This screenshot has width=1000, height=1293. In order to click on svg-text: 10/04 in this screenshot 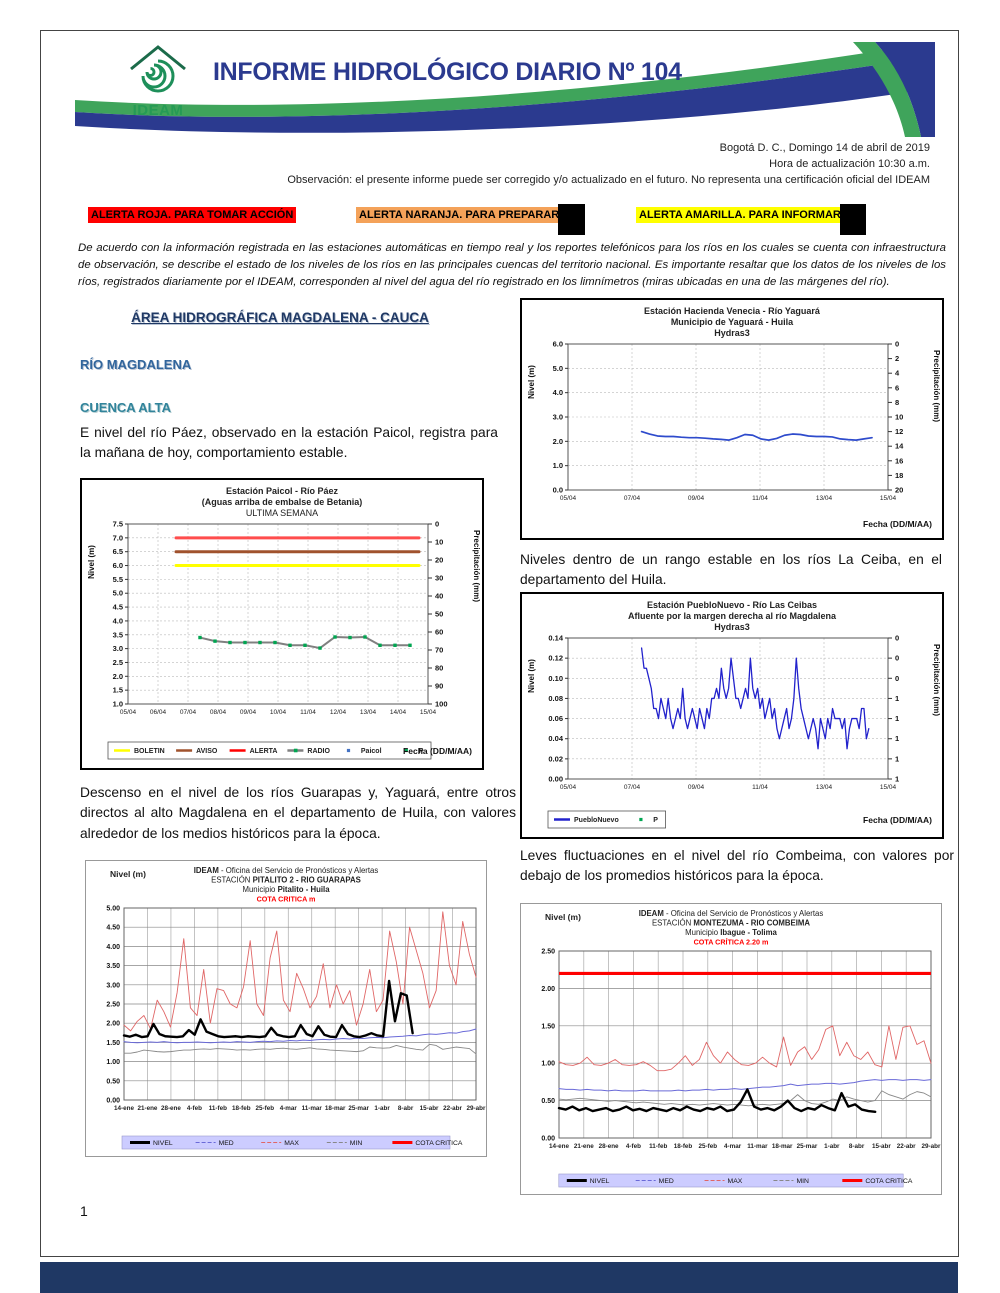, I will do `click(278, 712)`.